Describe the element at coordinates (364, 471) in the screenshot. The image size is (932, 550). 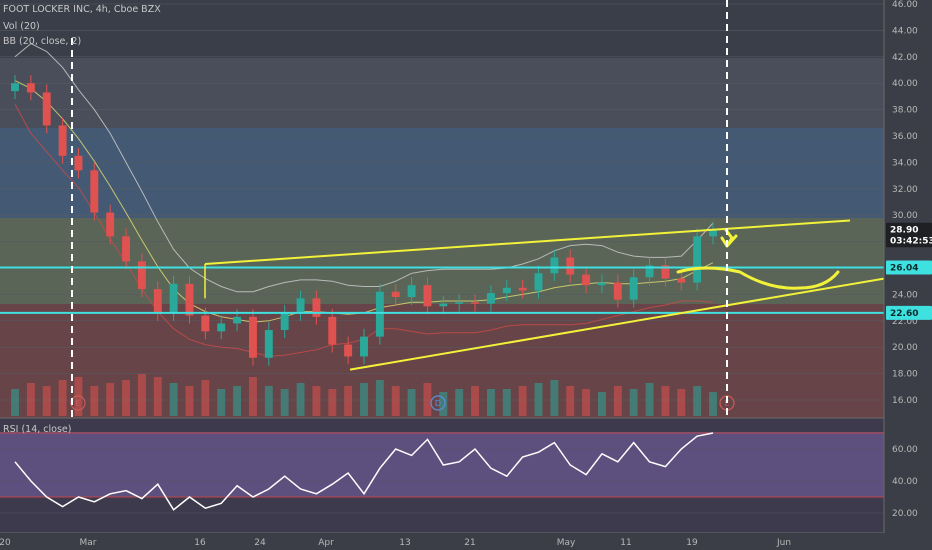
I see `rsi-line` at that location.